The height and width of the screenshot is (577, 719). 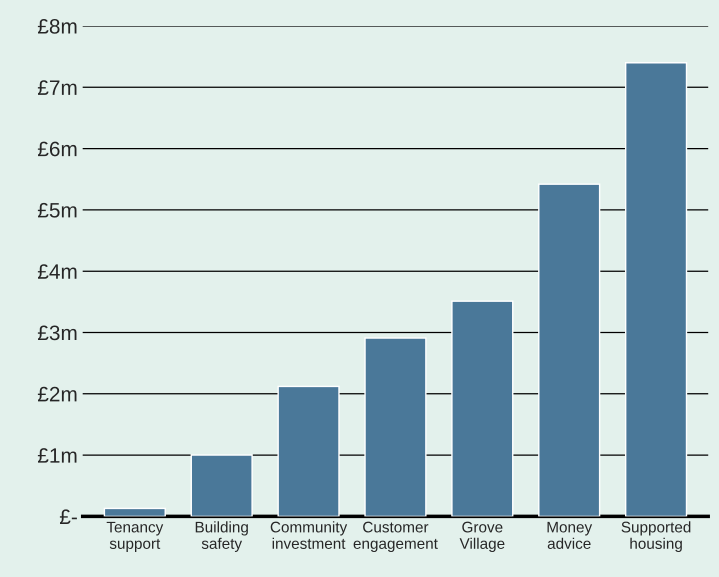 What do you see at coordinates (57, 271) in the screenshot?
I see `y-tick-label: £4m` at bounding box center [57, 271].